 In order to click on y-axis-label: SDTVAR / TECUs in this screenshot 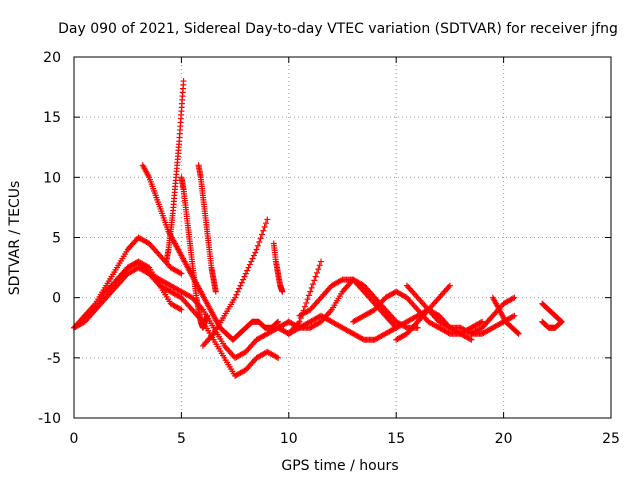, I will do `click(15, 238)`.